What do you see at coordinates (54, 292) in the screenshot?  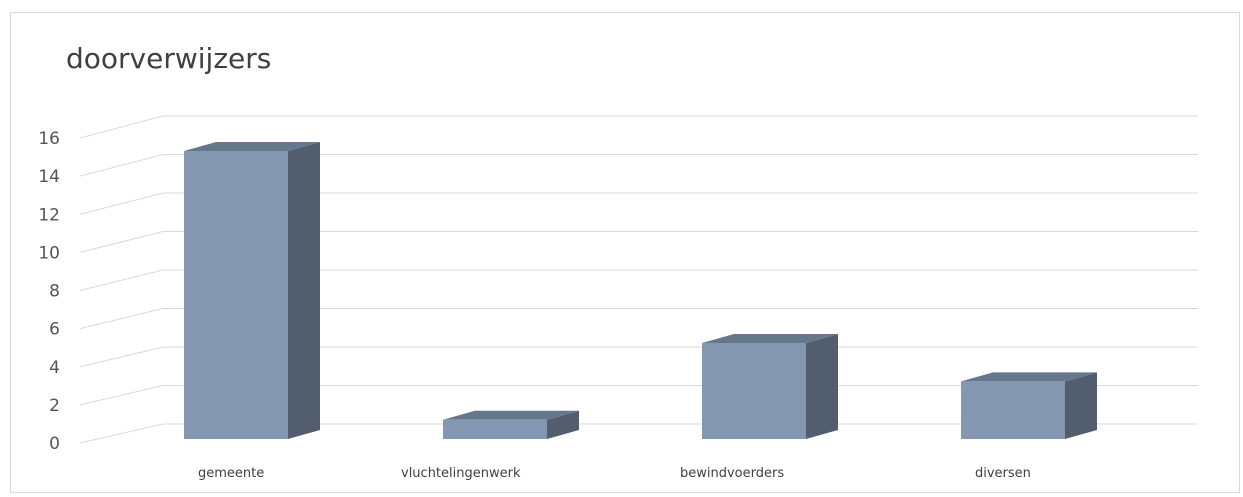 I see `y-tick-label: 8` at bounding box center [54, 292].